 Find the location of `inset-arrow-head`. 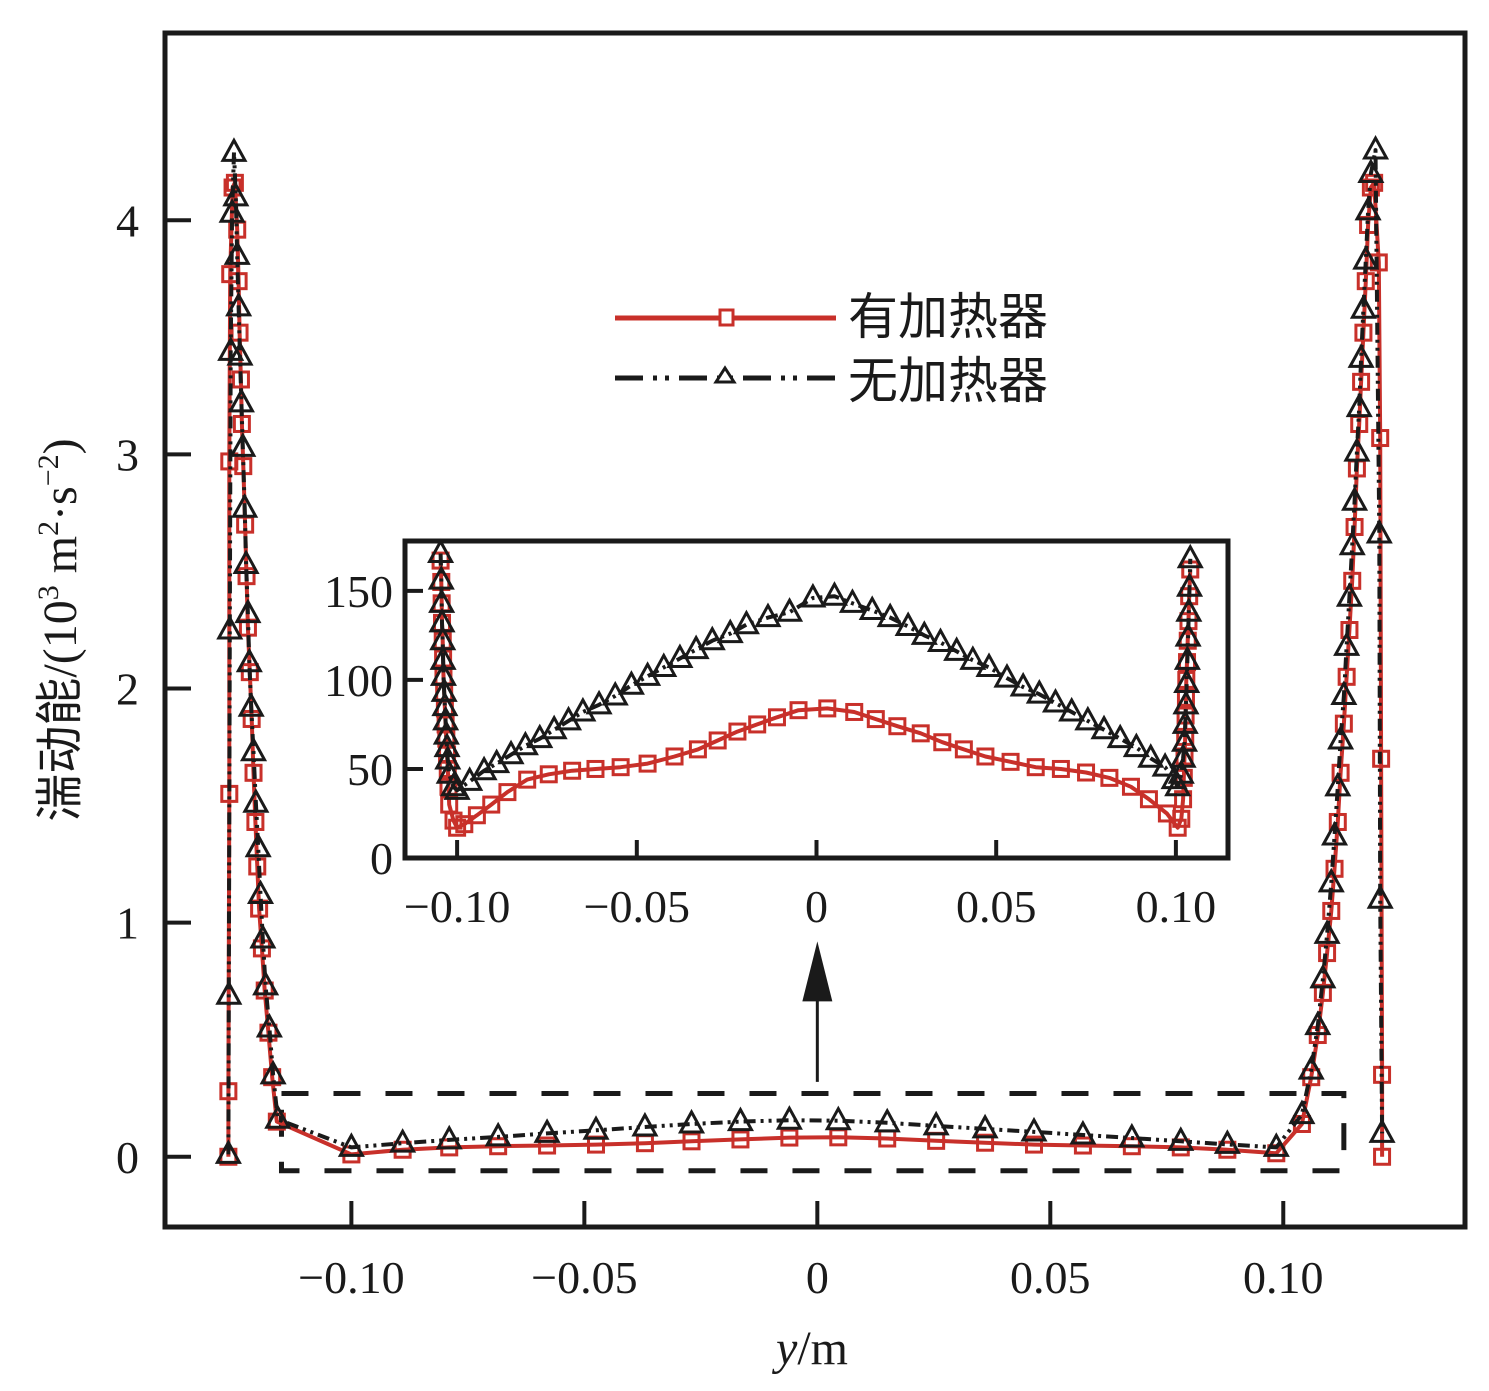

inset-arrow-head is located at coordinates (817, 971).